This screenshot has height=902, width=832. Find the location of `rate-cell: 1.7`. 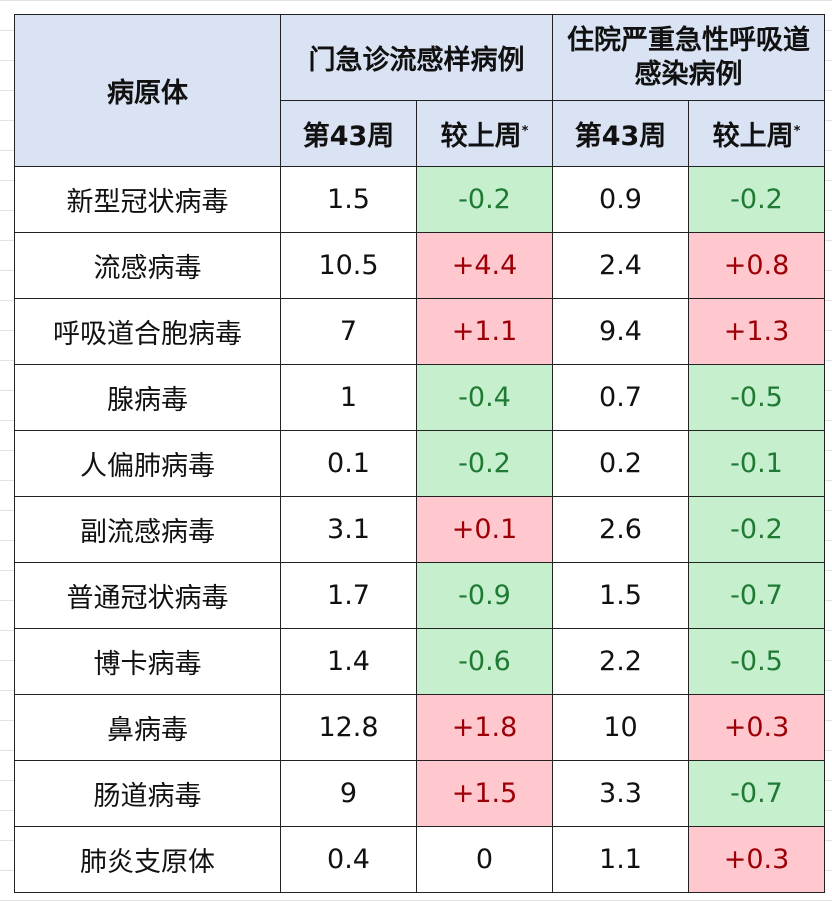

rate-cell: 1.7 is located at coordinates (348, 595).